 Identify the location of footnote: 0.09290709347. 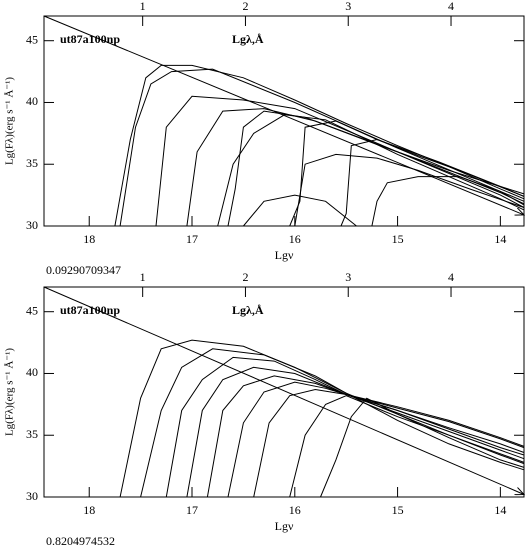
(83, 270).